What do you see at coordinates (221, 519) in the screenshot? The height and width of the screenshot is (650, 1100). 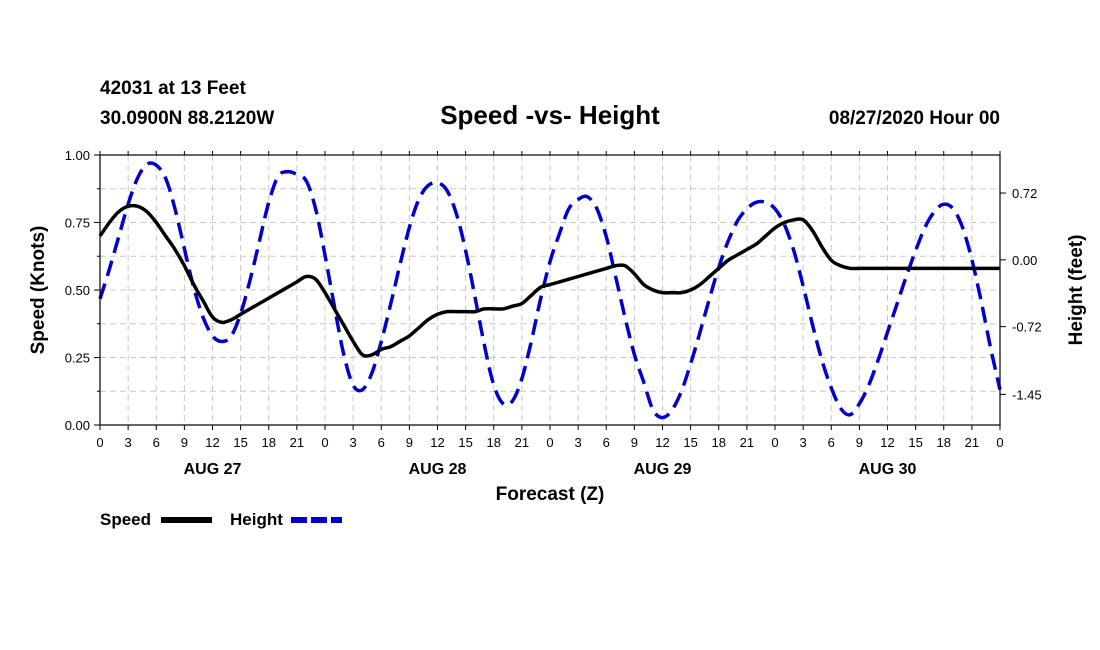 I see `legend: Speed Height` at bounding box center [221, 519].